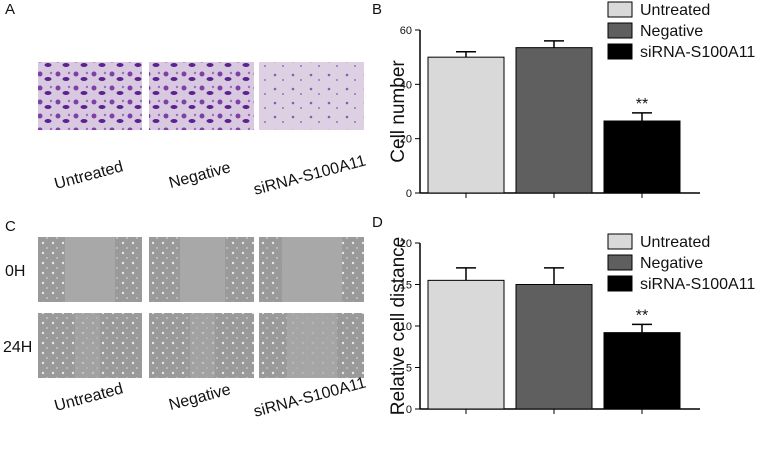 The width and height of the screenshot is (781, 459). I want to click on y-tick-label: 60, so click(406, 31).